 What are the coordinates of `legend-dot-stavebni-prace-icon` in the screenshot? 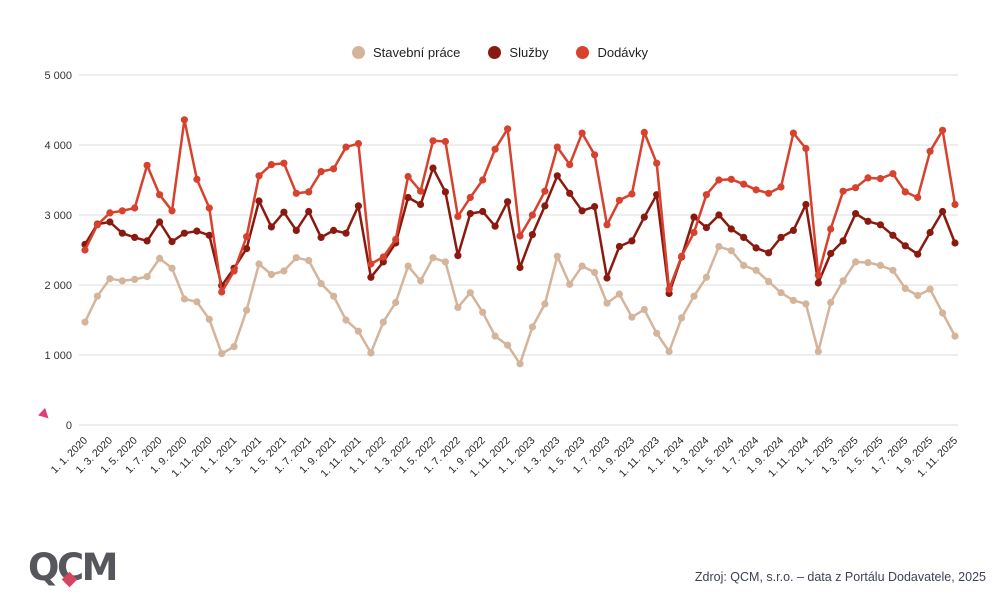 It's located at (358, 52).